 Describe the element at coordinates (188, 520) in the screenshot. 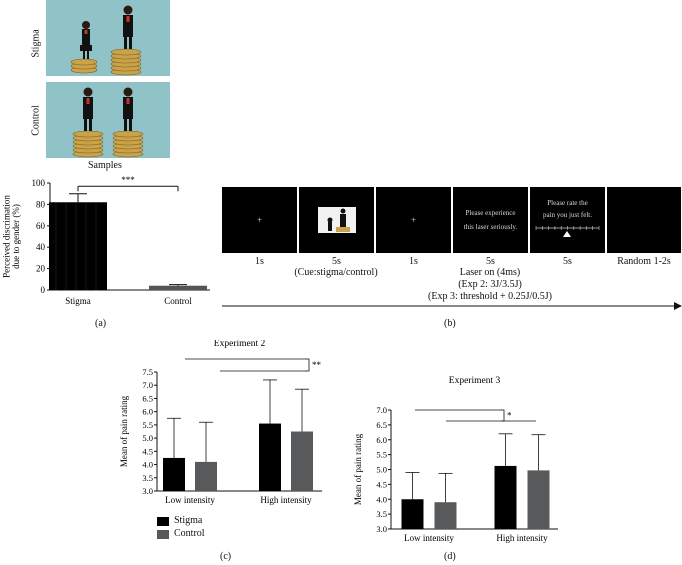

I see `legend-label-stigma: Stigma` at that location.